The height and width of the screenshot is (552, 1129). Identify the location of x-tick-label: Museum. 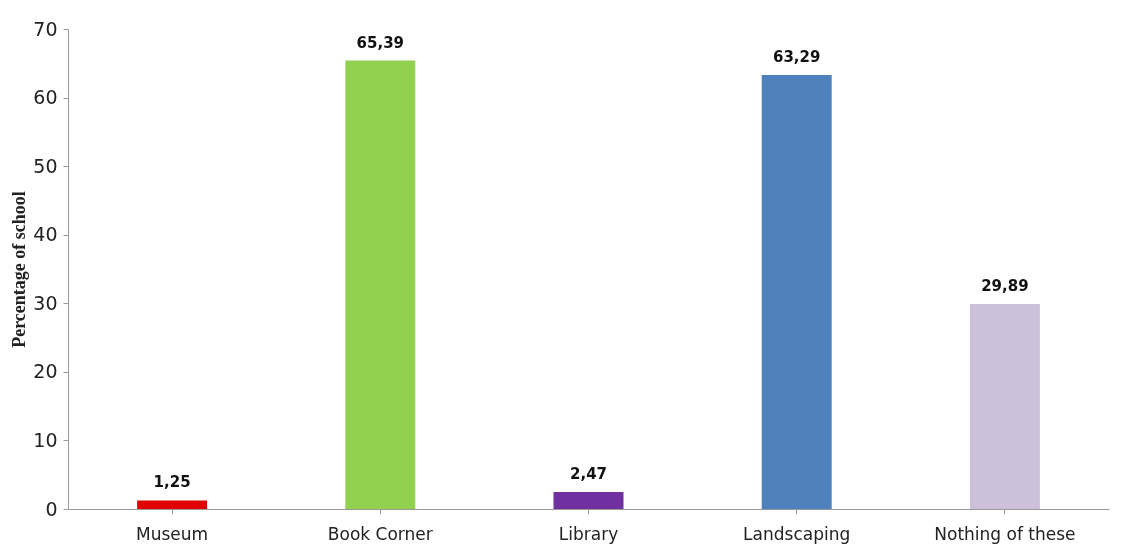
(172, 533).